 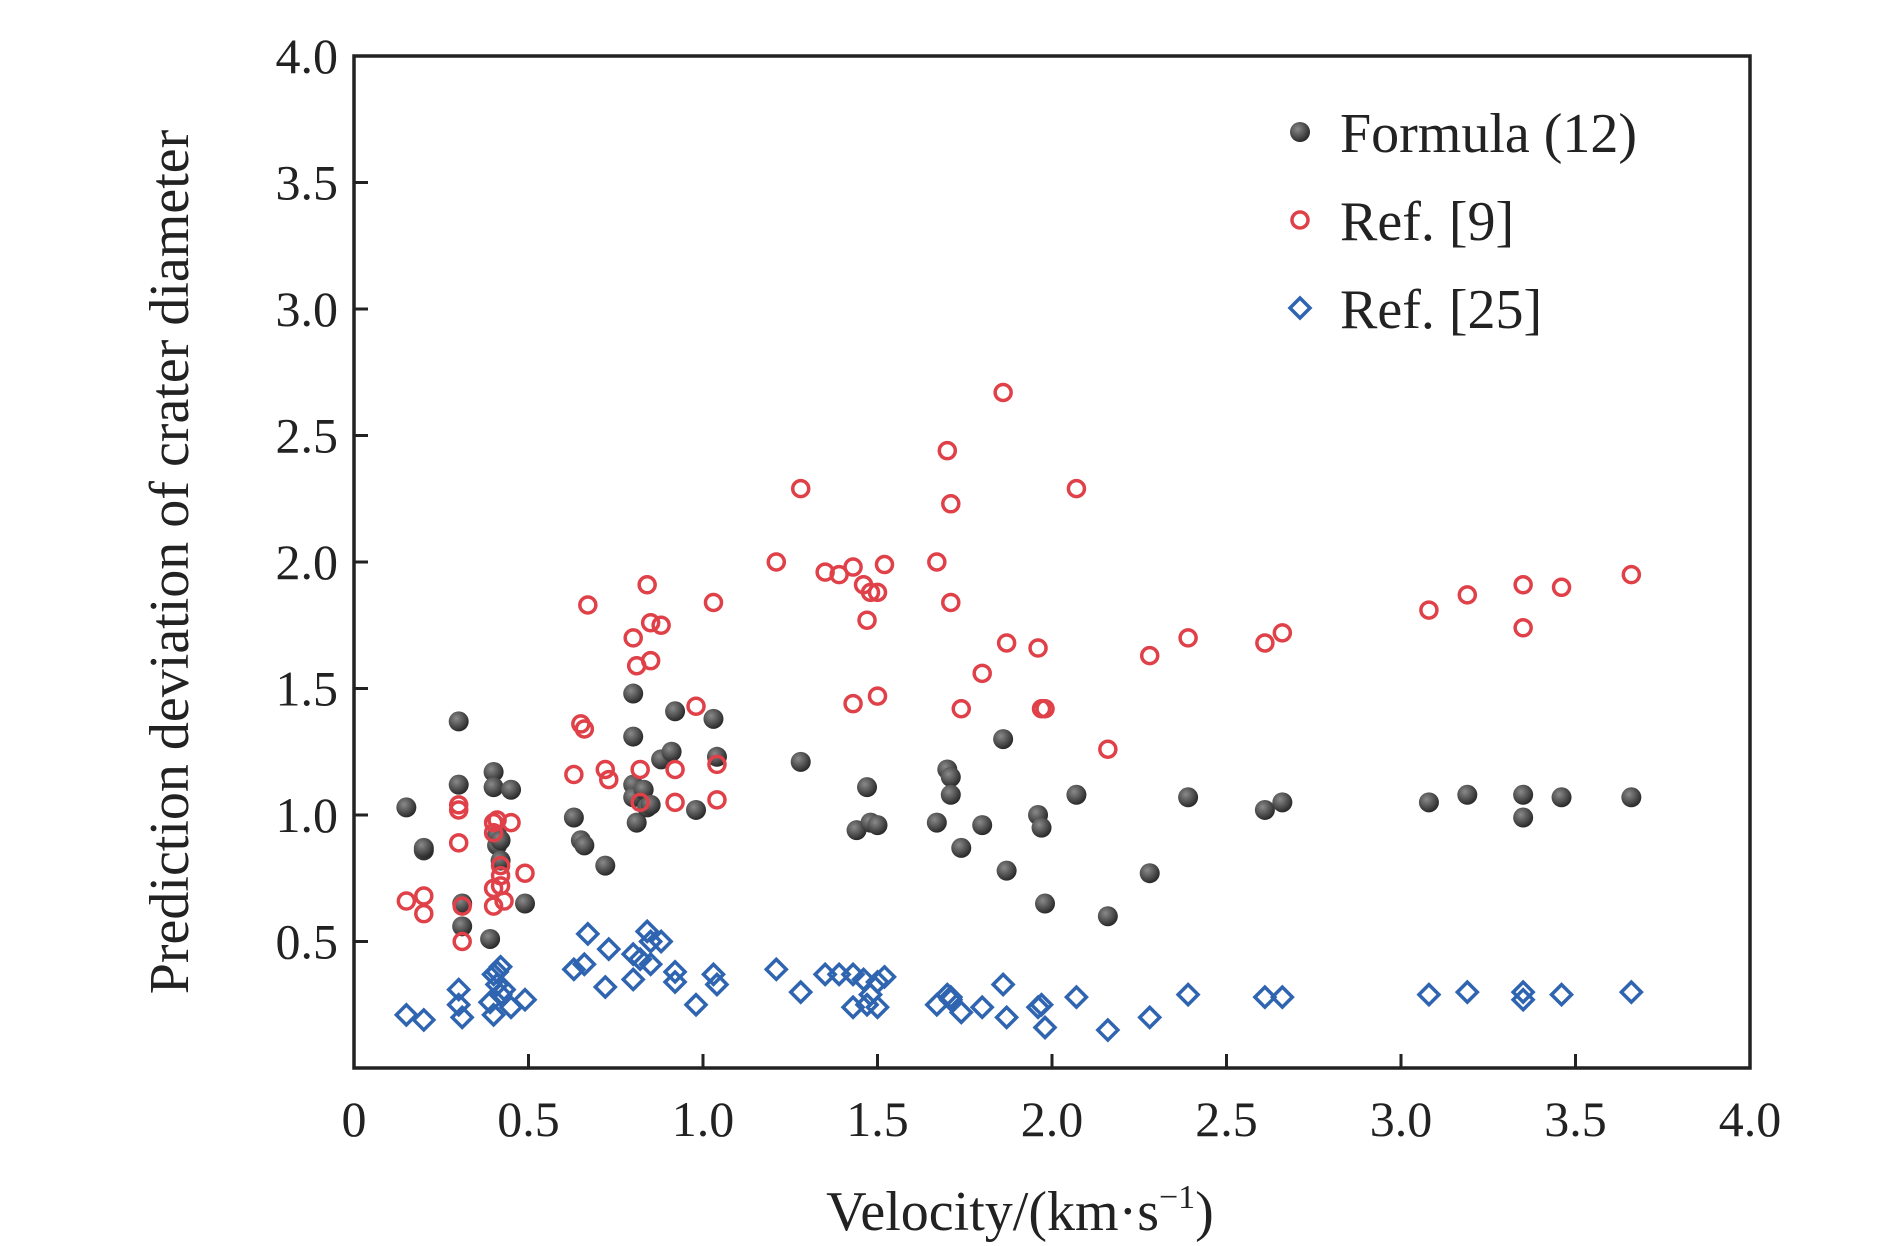 I want to click on y-tick-label: 3.5, so click(x=307, y=183).